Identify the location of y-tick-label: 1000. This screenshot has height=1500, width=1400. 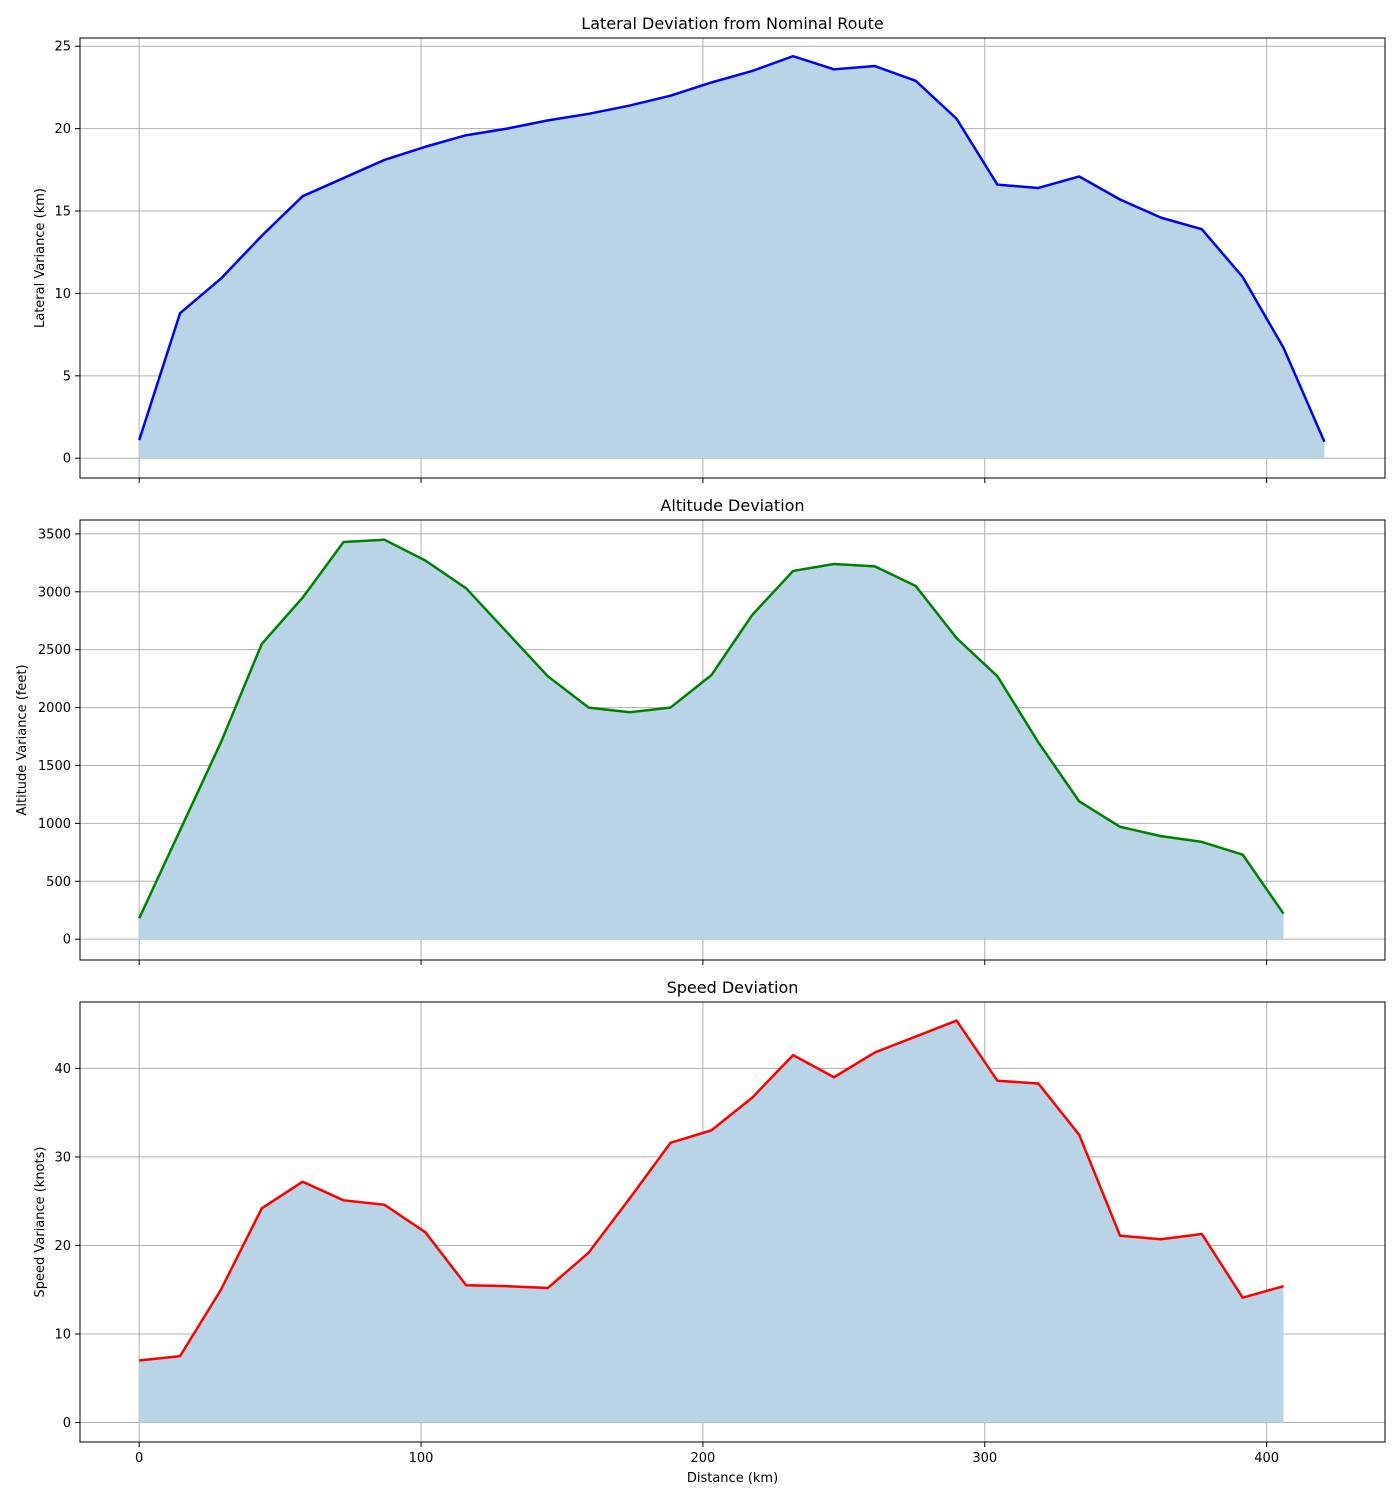
(54, 824).